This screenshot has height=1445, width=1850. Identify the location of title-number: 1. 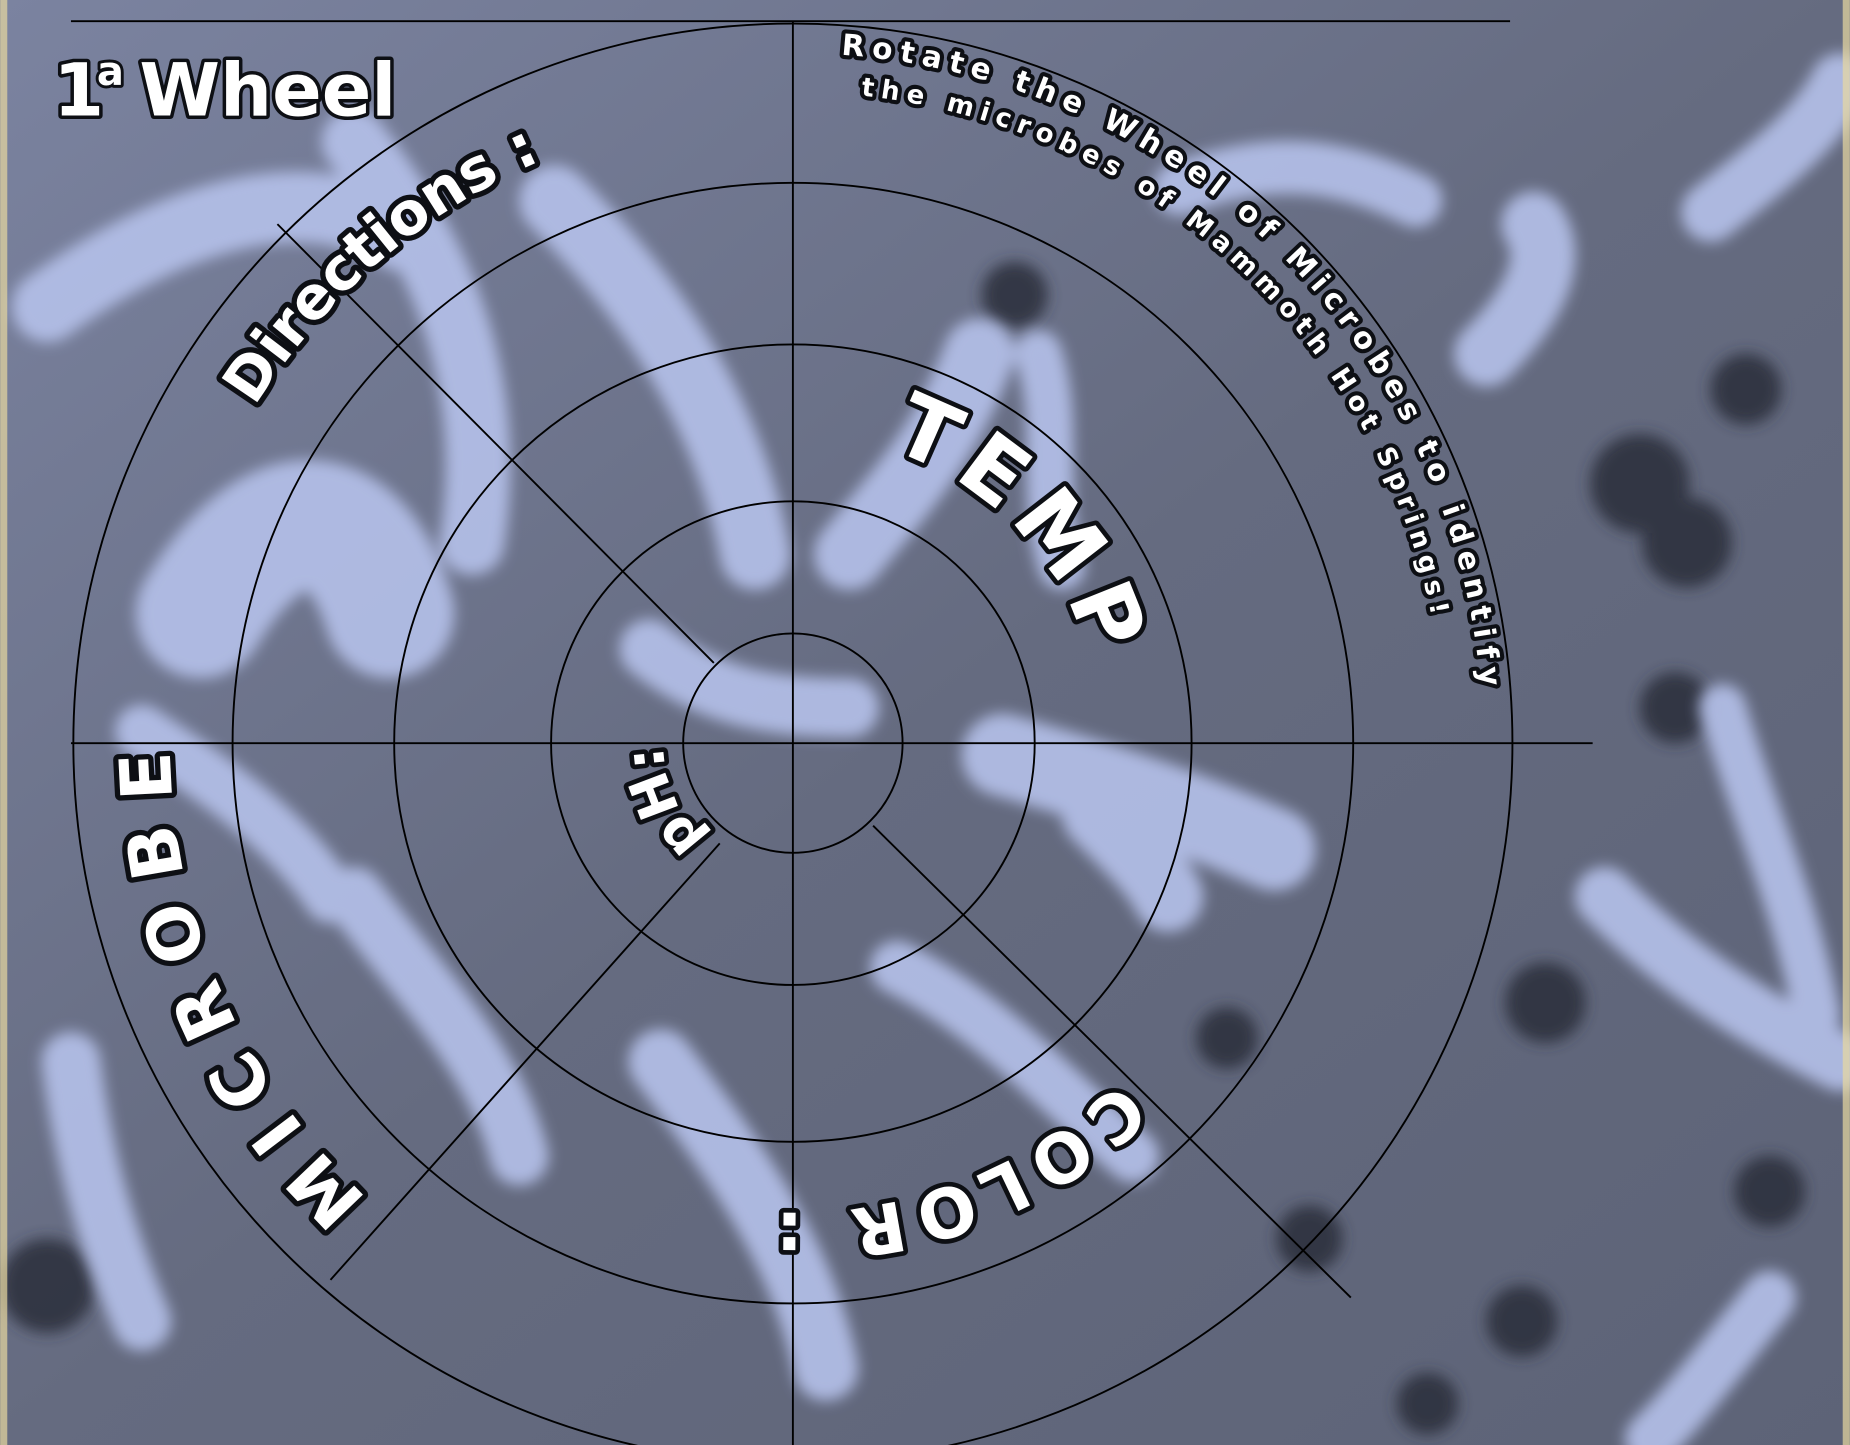
(78, 91).